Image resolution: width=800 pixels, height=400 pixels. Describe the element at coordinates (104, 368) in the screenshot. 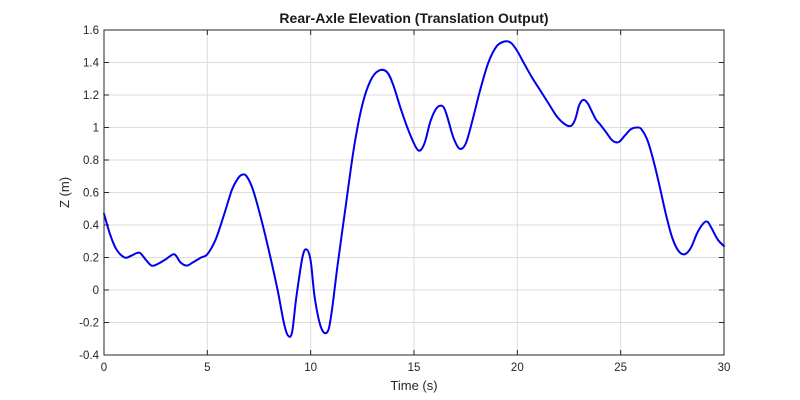

I see `x-tick-label: 0` at that location.